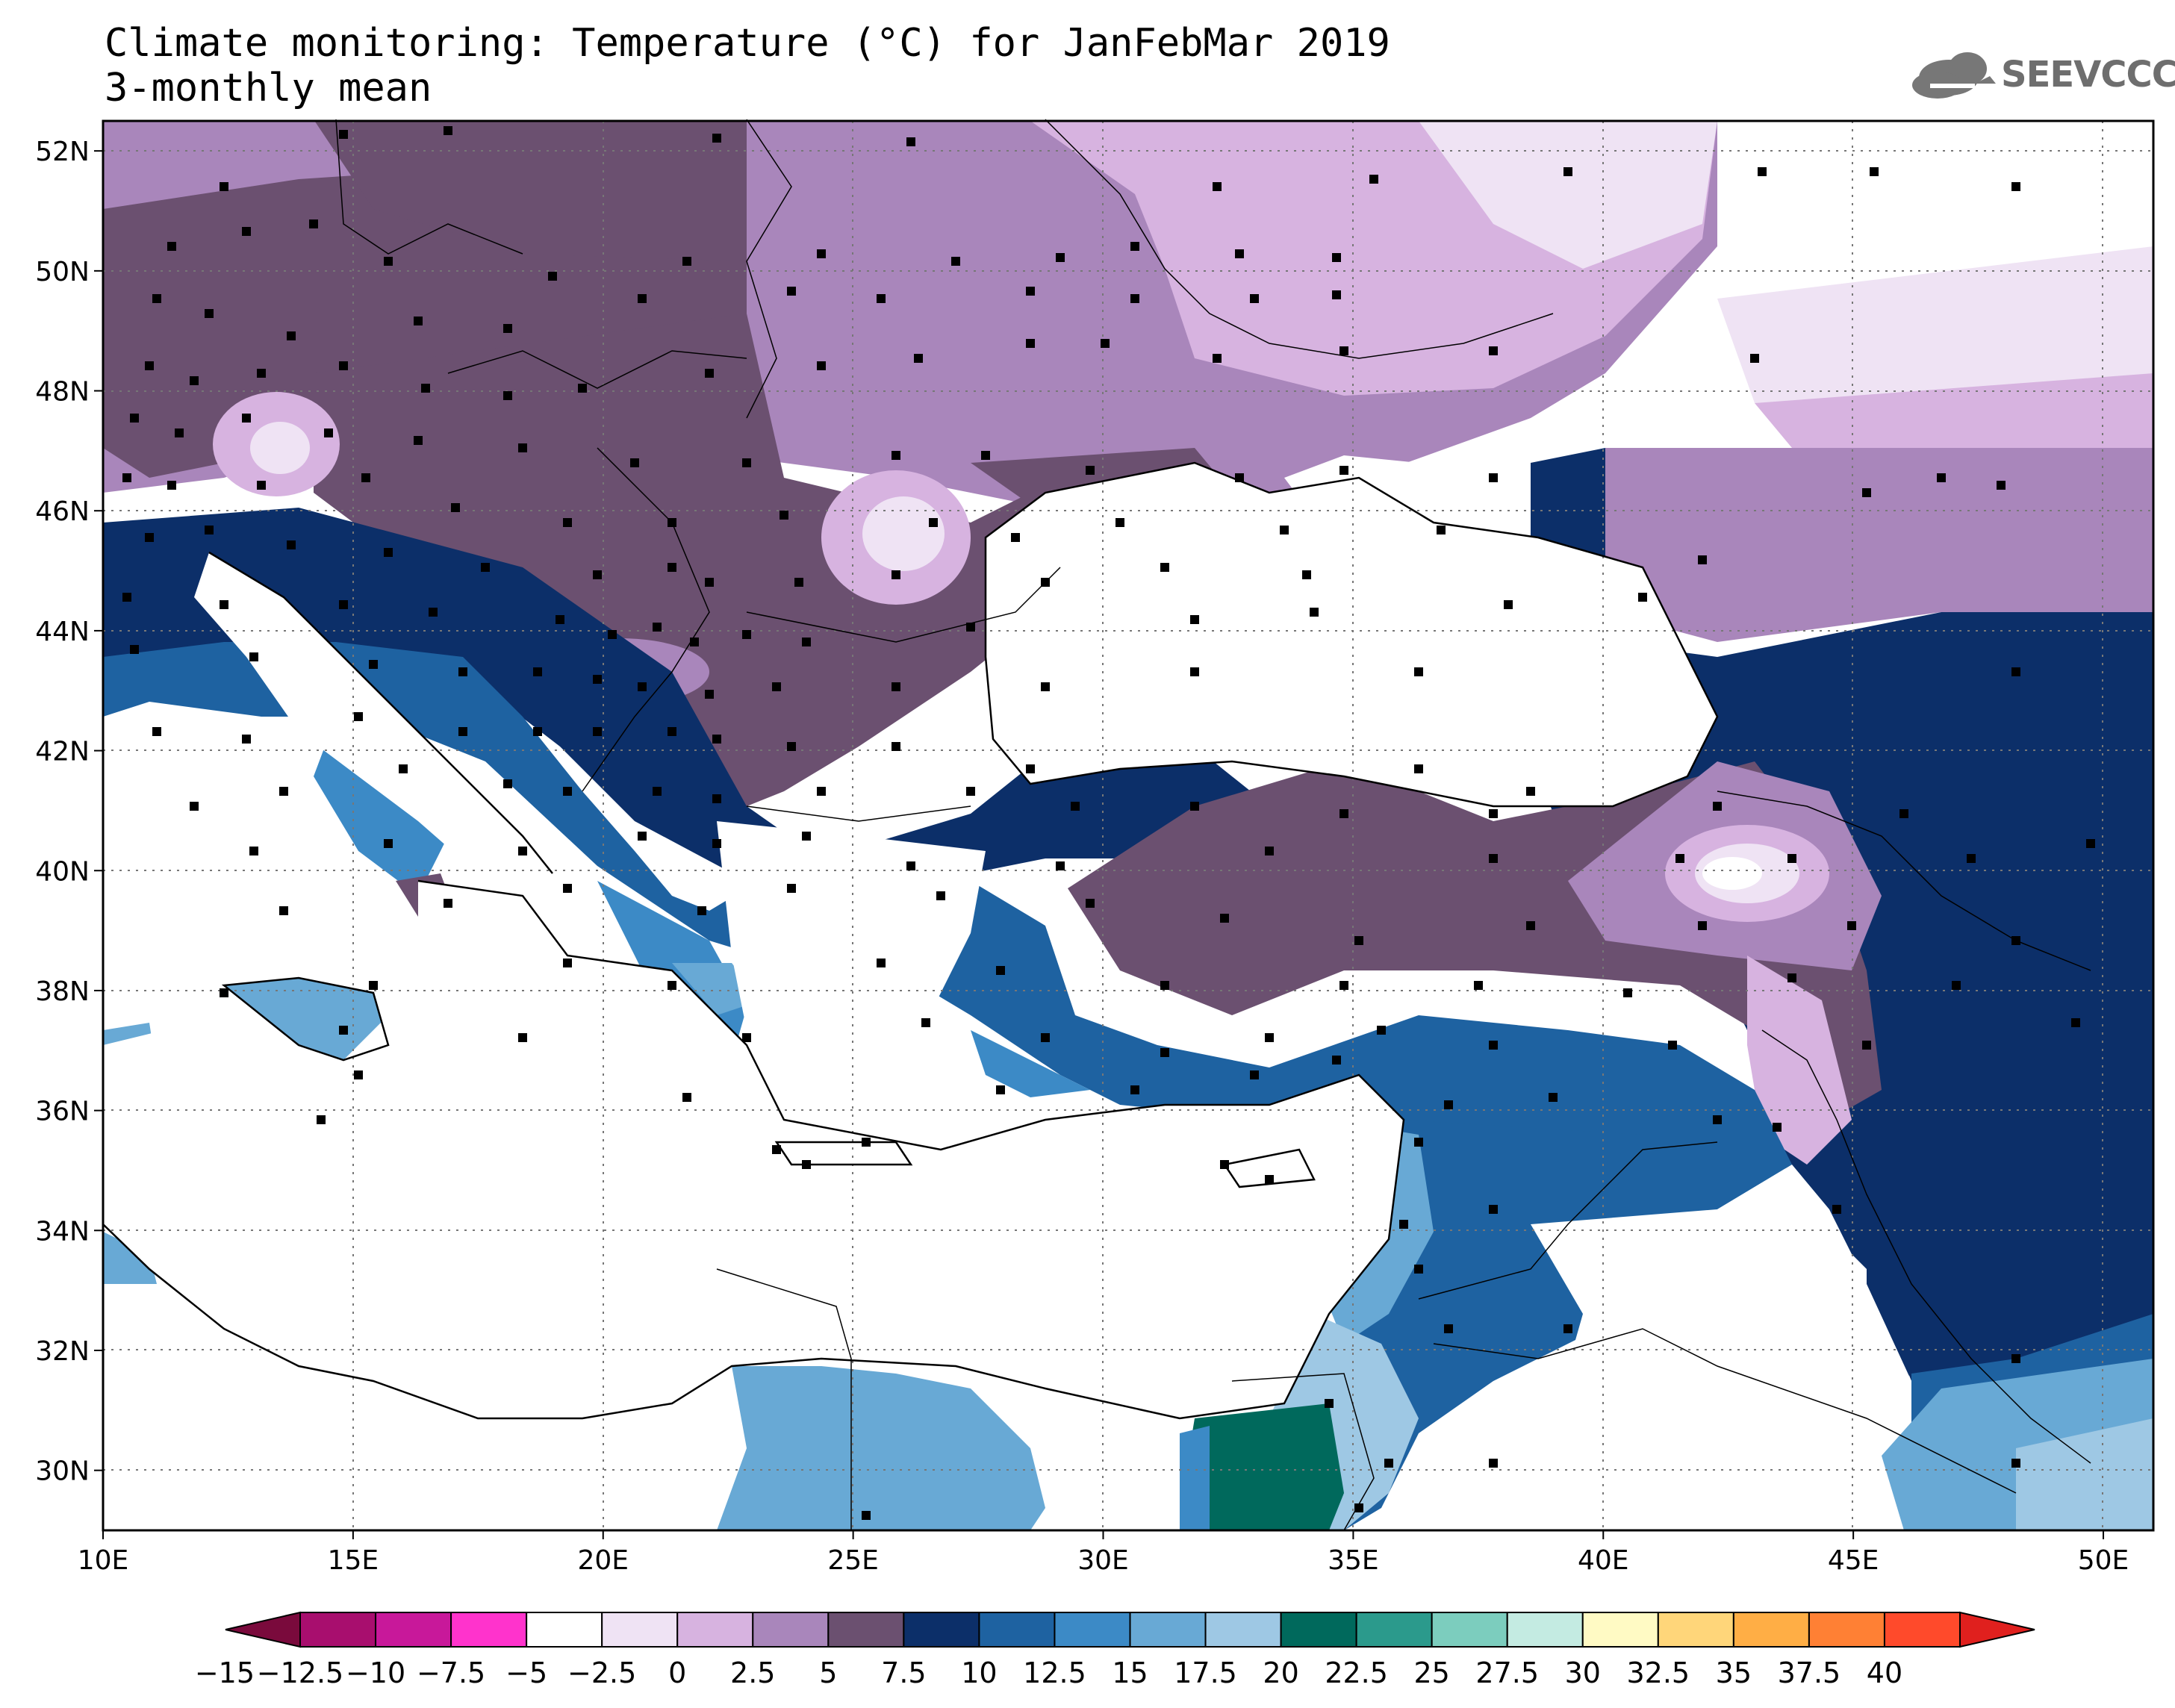 This screenshot has width=2175, height=1708. I want to click on colorbar-label: 15, so click(1130, 1672).